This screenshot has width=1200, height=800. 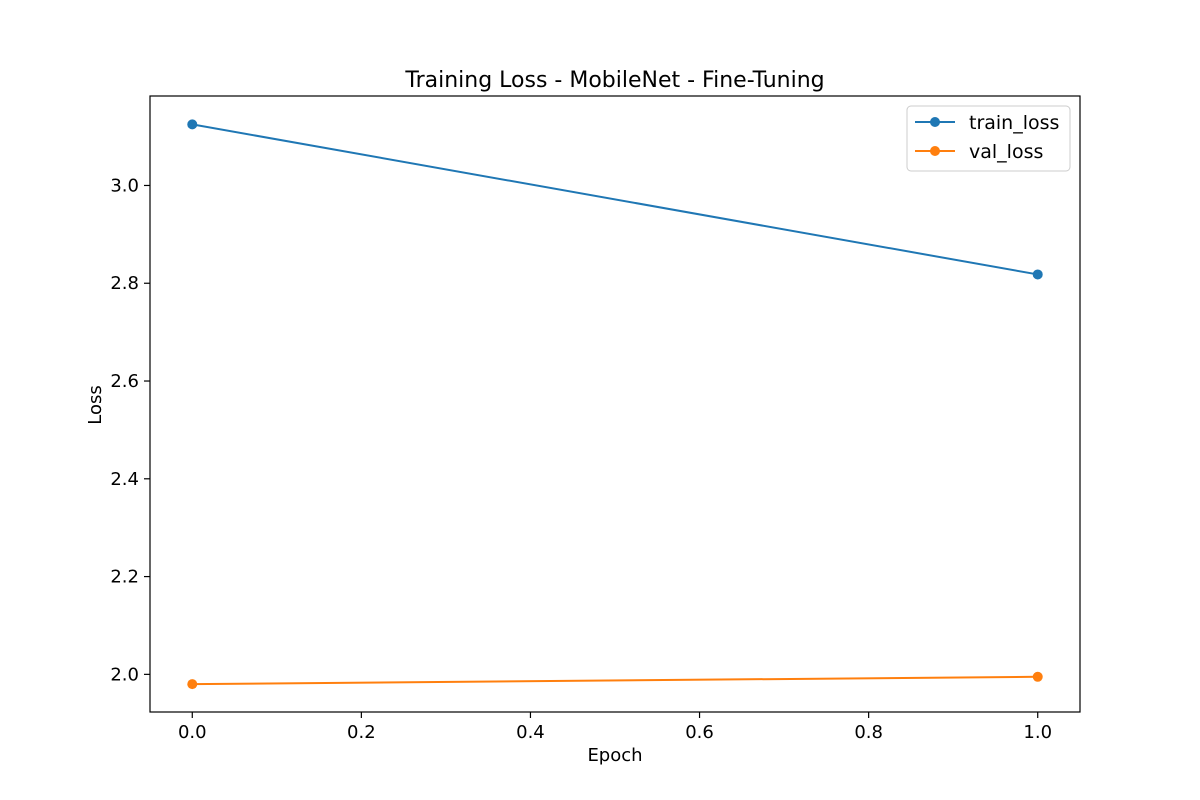 I want to click on x-axis-label: Epoch, so click(x=614, y=755).